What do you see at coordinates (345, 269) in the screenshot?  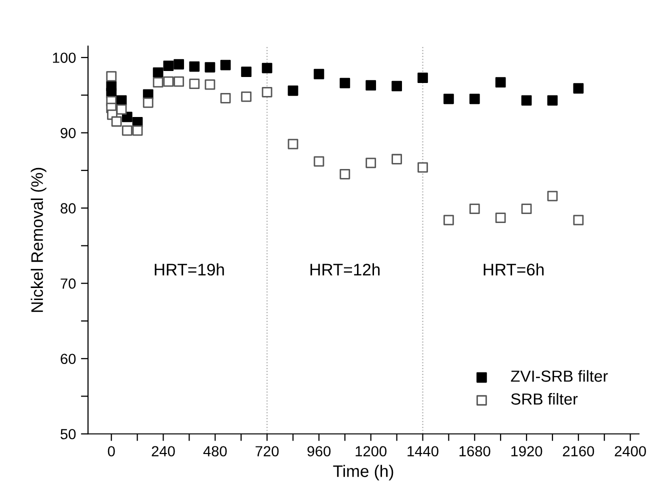 I see `annotation: HRT=12h` at bounding box center [345, 269].